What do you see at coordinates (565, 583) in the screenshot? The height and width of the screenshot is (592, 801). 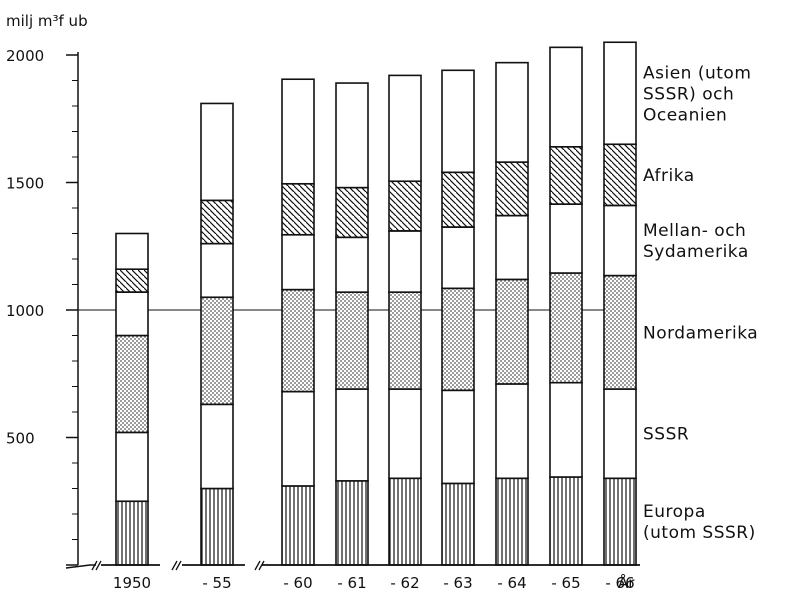 I see `x-tick-label: - 65` at bounding box center [565, 583].